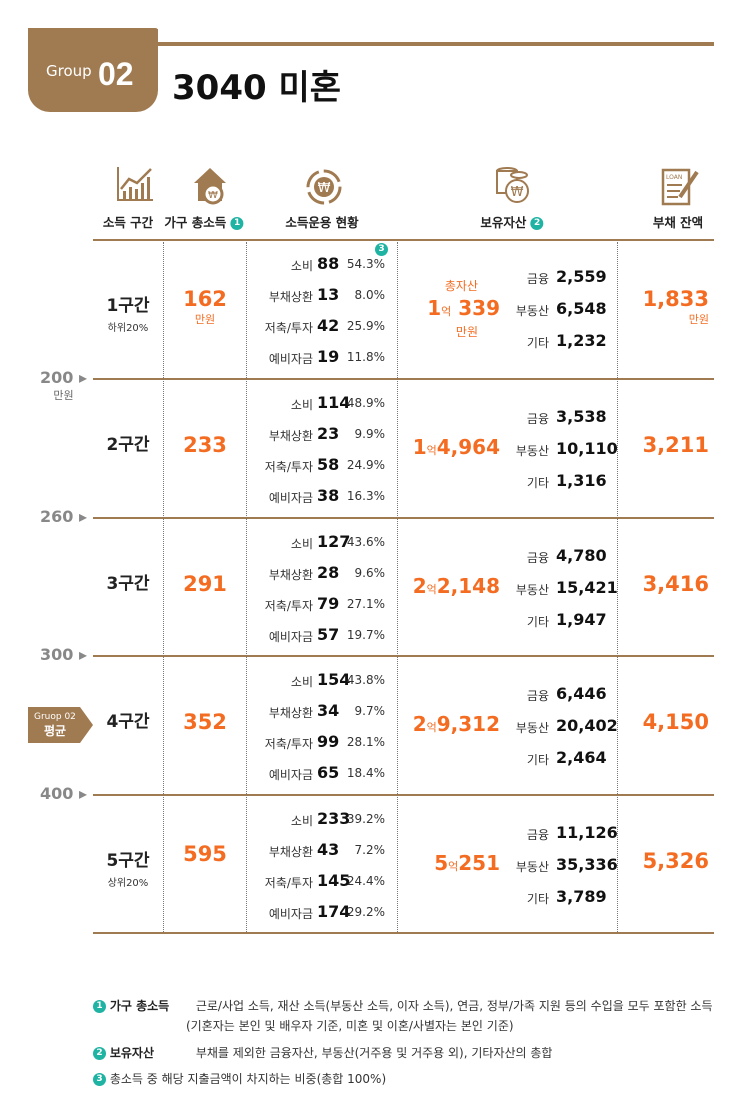  Describe the element at coordinates (587, 832) in the screenshot. I see `asset-value: 11,126` at that location.